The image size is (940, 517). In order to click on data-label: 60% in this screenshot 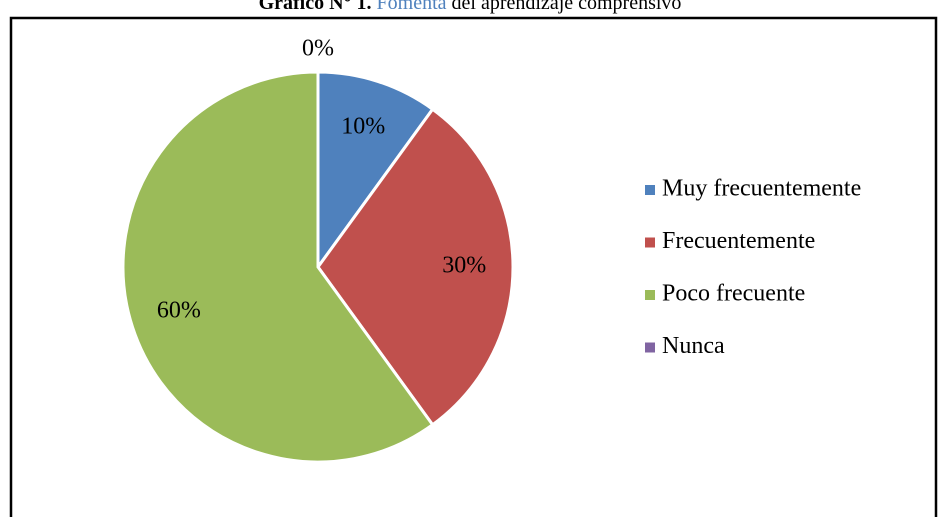, I will do `click(179, 311)`.